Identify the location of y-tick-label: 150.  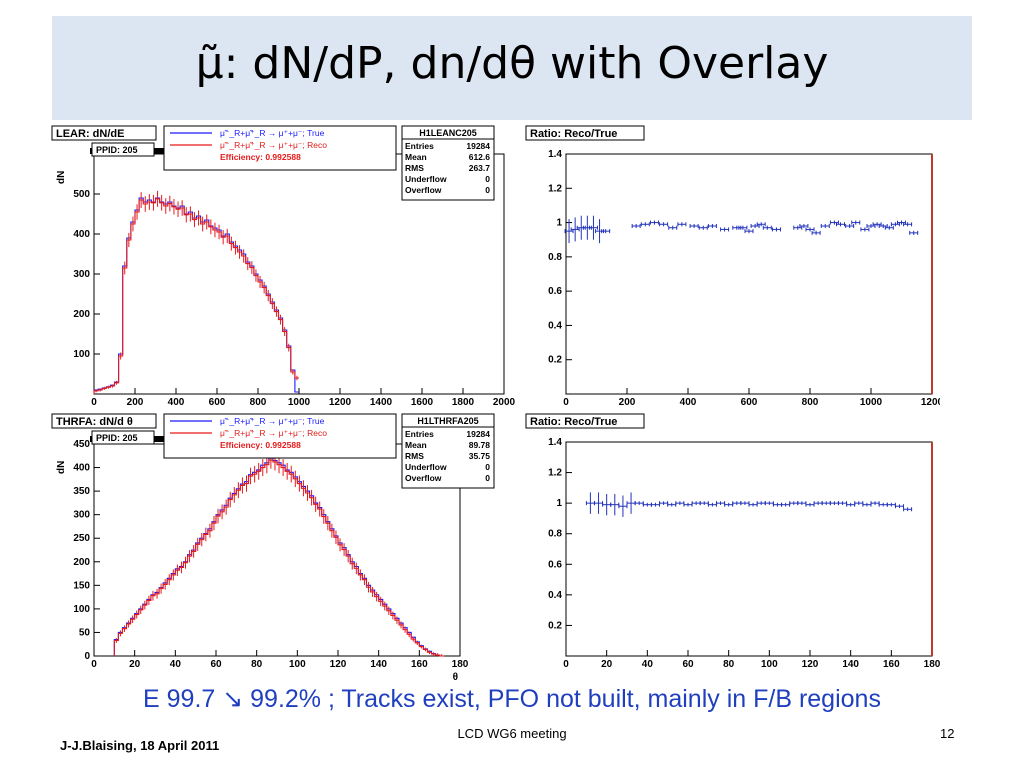
(81, 585).